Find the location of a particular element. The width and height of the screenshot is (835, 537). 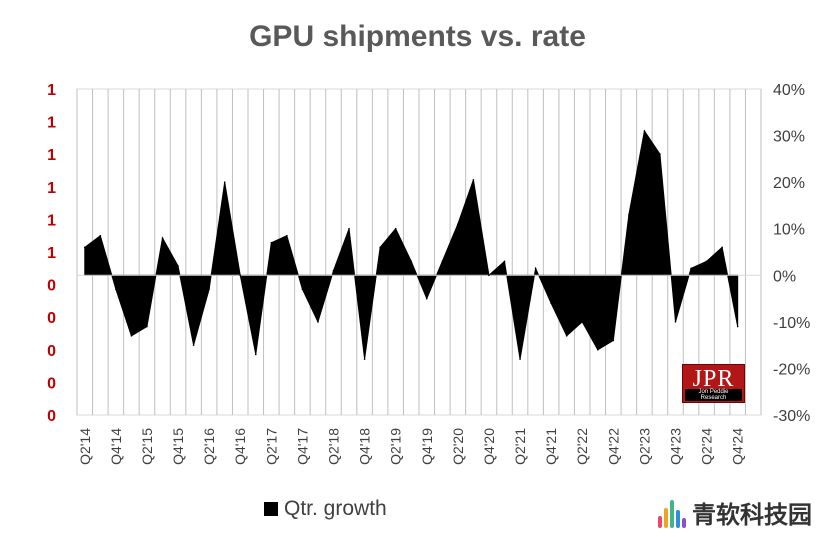

watermark: 青软科技园 is located at coordinates (735, 512).